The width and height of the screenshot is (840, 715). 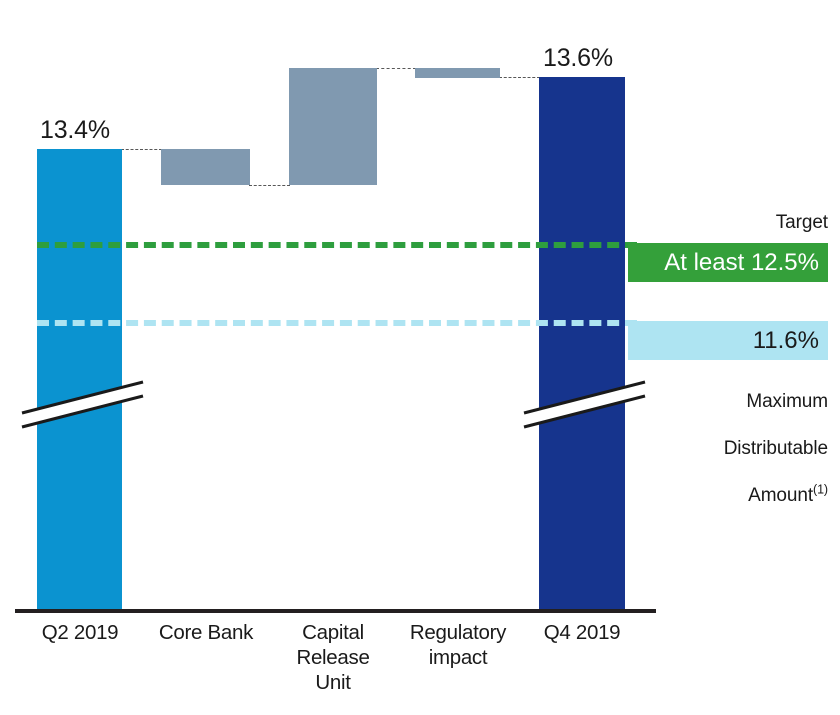 What do you see at coordinates (79, 380) in the screenshot?
I see `bar-q2-2019` at bounding box center [79, 380].